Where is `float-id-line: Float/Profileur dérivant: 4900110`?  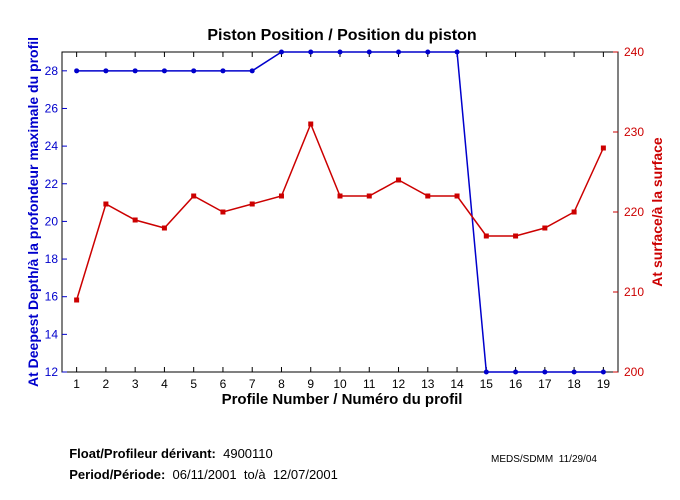
float-id-line: Float/Profileur dérivant: 4900110 is located at coordinates (167, 446).